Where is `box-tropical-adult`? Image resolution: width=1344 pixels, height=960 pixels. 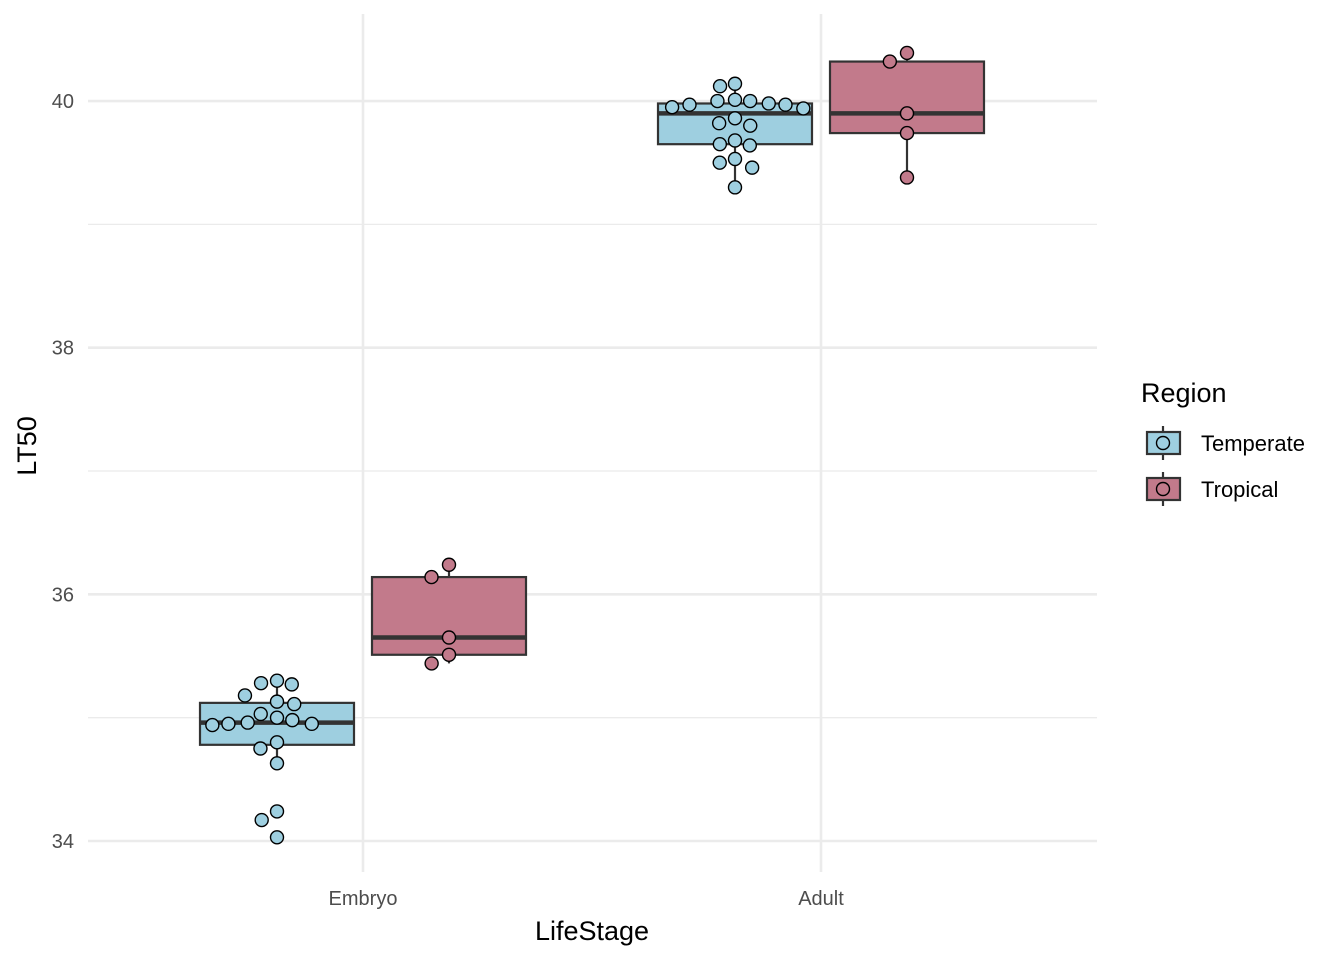 box-tropical-adult is located at coordinates (907, 97).